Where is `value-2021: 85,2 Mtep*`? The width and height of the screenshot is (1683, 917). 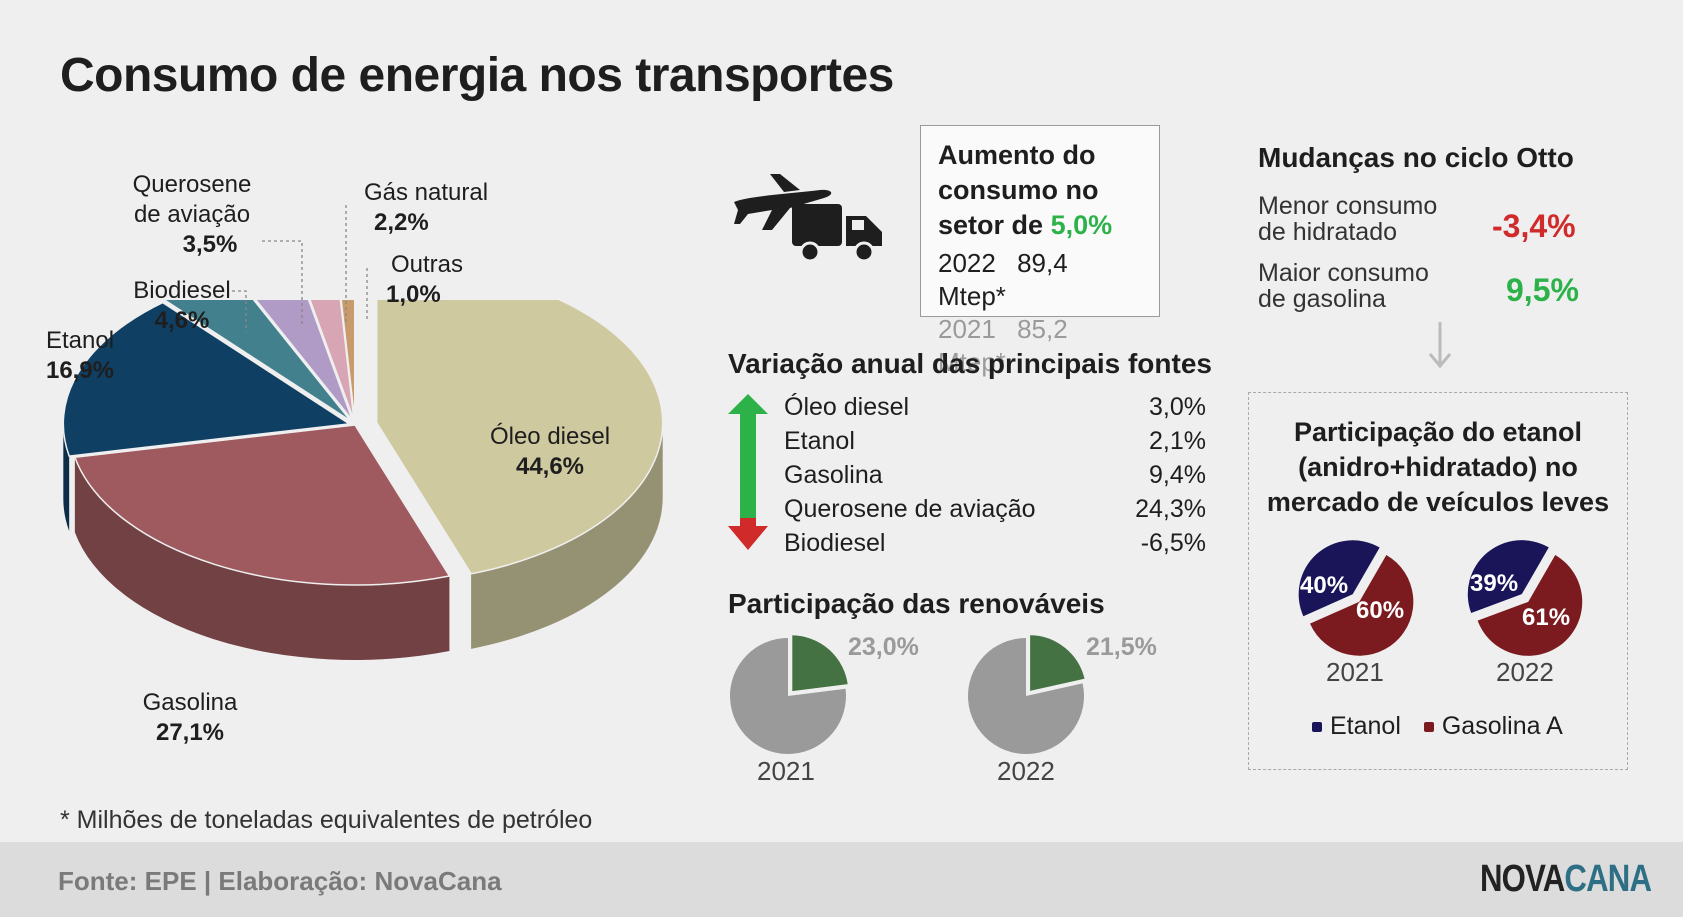
value-2021: 85,2 Mtep* is located at coordinates (1003, 345).